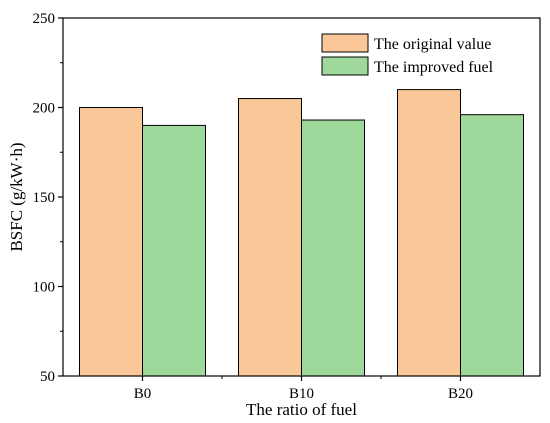 The width and height of the screenshot is (550, 423). What do you see at coordinates (44, 198) in the screenshot?
I see `y-tick-label-150: 150` at bounding box center [44, 198].